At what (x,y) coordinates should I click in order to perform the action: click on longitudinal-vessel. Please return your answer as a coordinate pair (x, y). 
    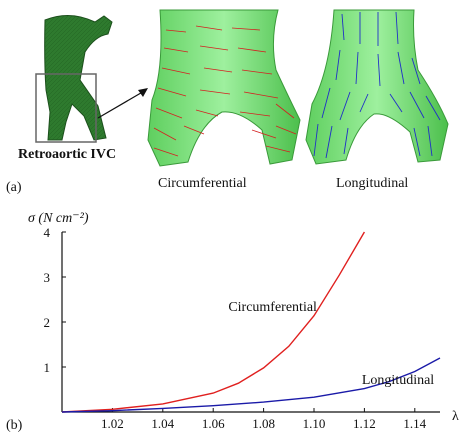
    Looking at the image, I should click on (377, 87).